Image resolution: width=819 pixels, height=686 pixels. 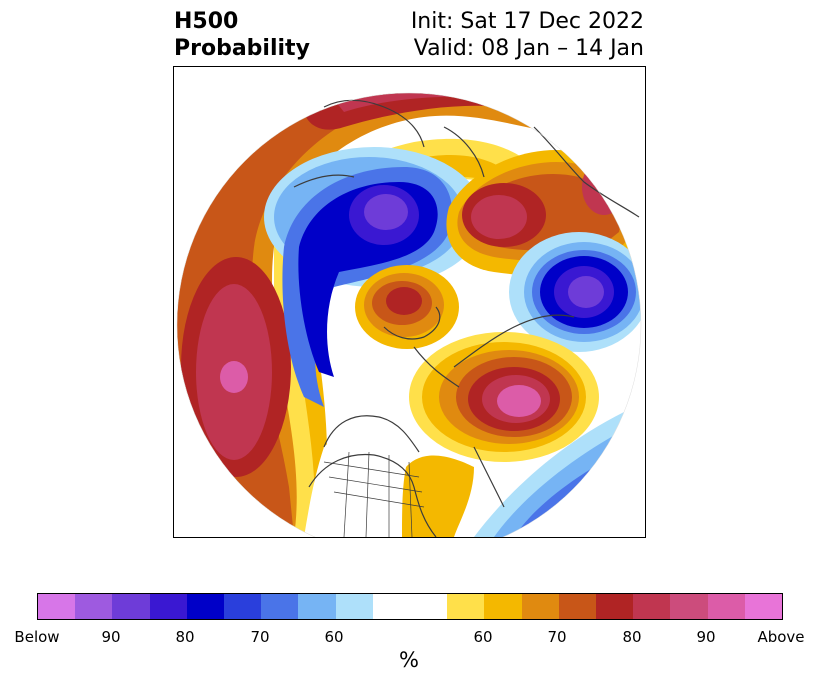 What do you see at coordinates (234, 377) in the screenshot?
I see `north-pacific-peak` at bounding box center [234, 377].